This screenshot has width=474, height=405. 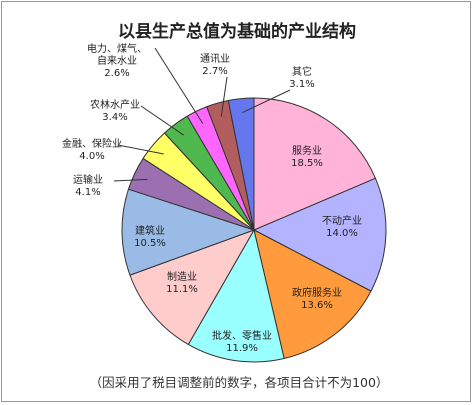 I want to click on chart-footnote: （因采用了税目调整前的数字，各项目合计不为100）, so click(x=239, y=382).